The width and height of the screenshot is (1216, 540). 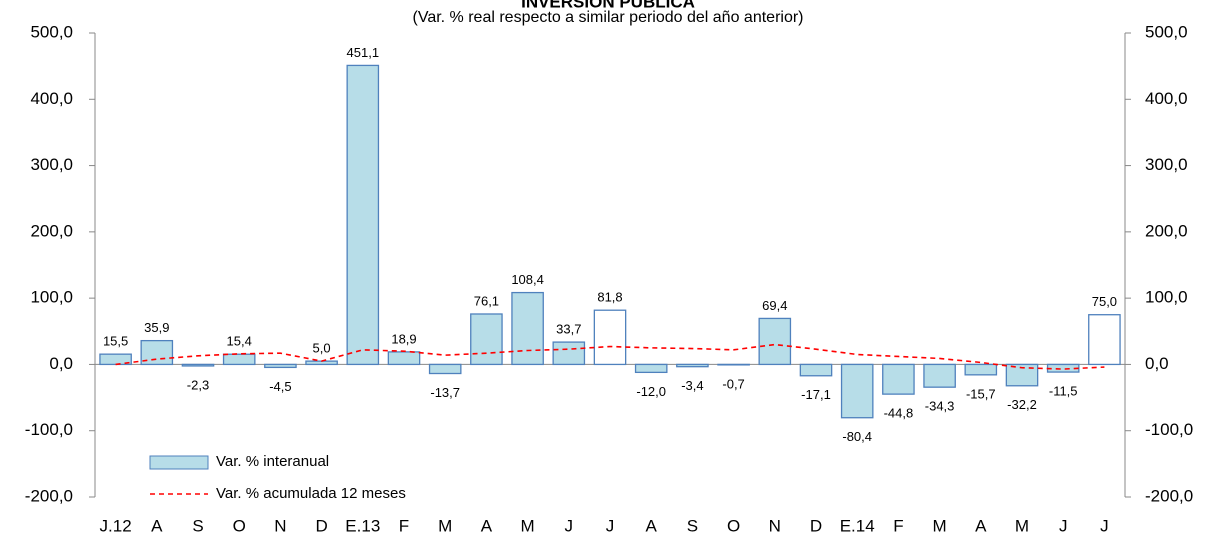 I want to click on y-tick-label: 300,0, so click(x=51, y=164).